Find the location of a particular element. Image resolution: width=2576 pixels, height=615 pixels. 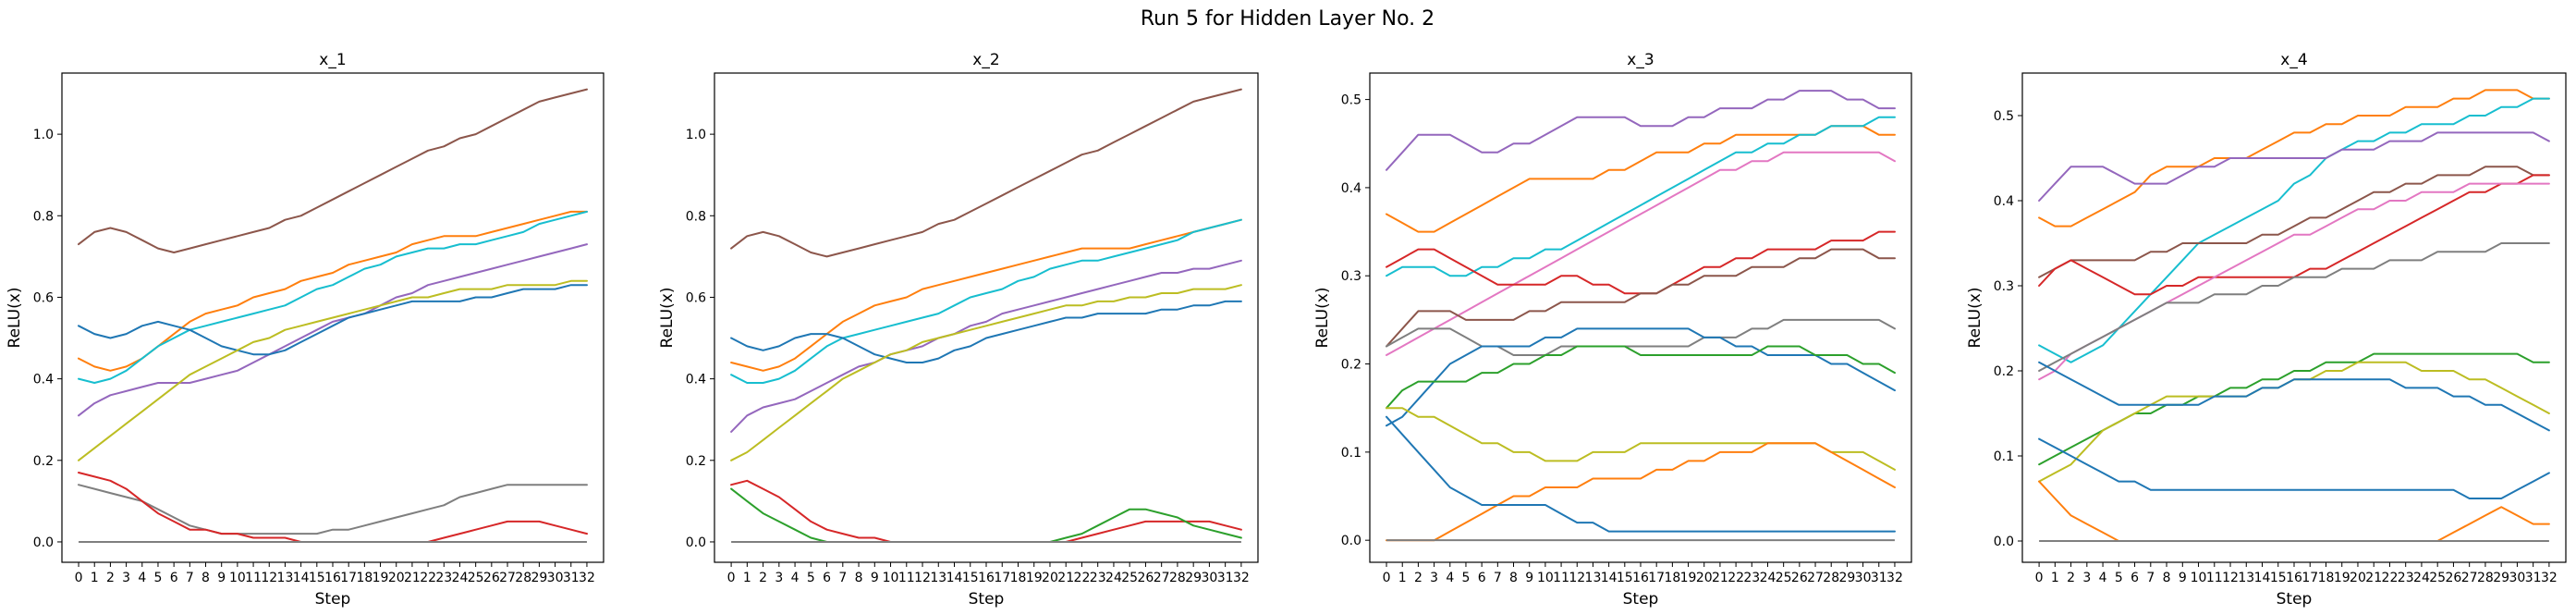

y-tick-label: 0.0 is located at coordinates (696, 542).